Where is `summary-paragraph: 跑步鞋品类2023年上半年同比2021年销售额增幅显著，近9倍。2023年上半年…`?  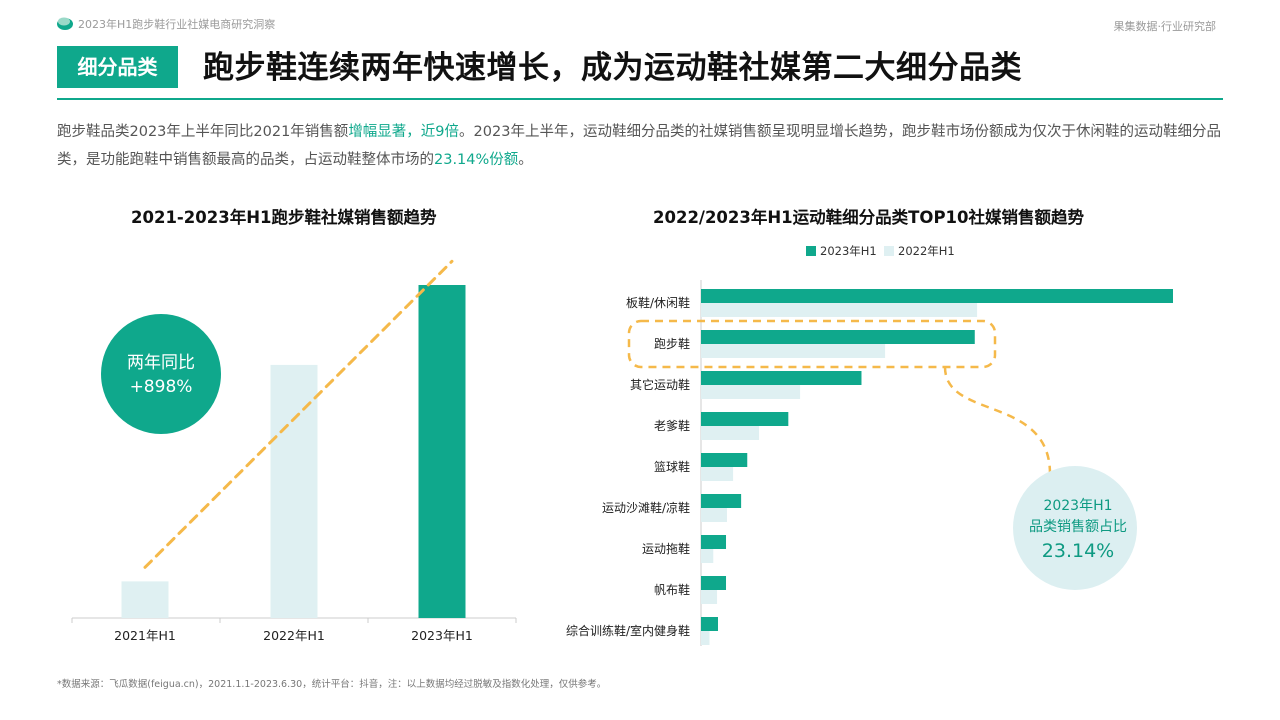 summary-paragraph: 跑步鞋品类2023年上半年同比2021年销售额增幅显著，近9倍。2023年上半年… is located at coordinates (642, 146).